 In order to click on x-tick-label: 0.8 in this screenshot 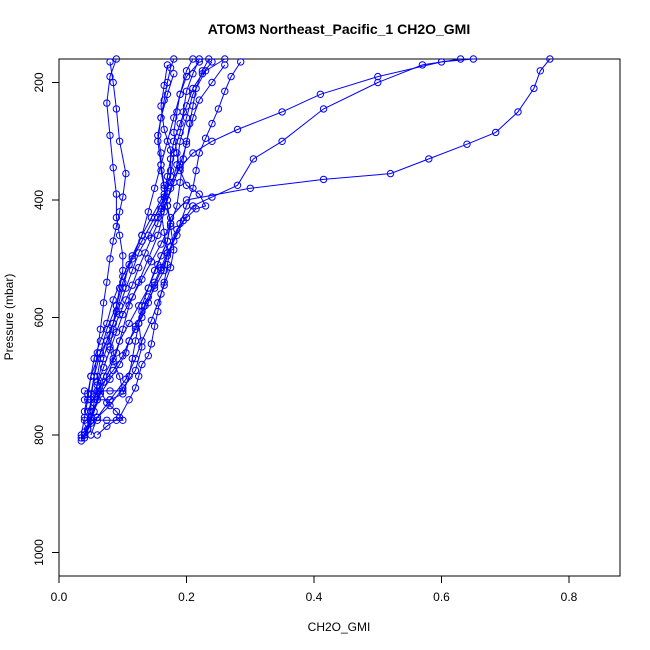, I will do `click(569, 597)`.